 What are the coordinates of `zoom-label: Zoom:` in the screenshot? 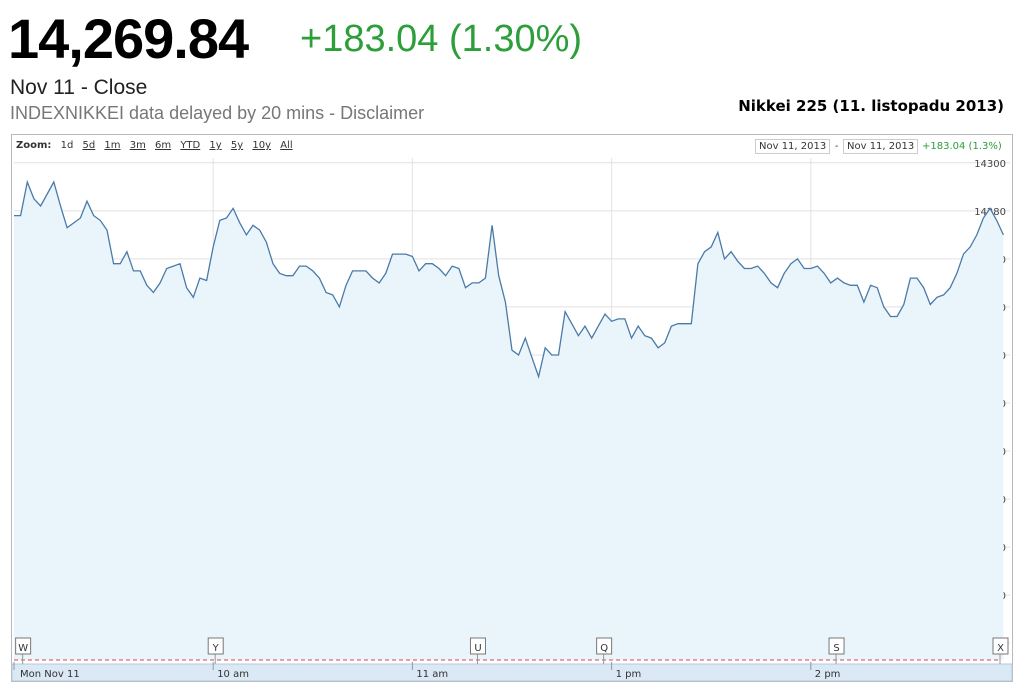 It's located at (34, 145).